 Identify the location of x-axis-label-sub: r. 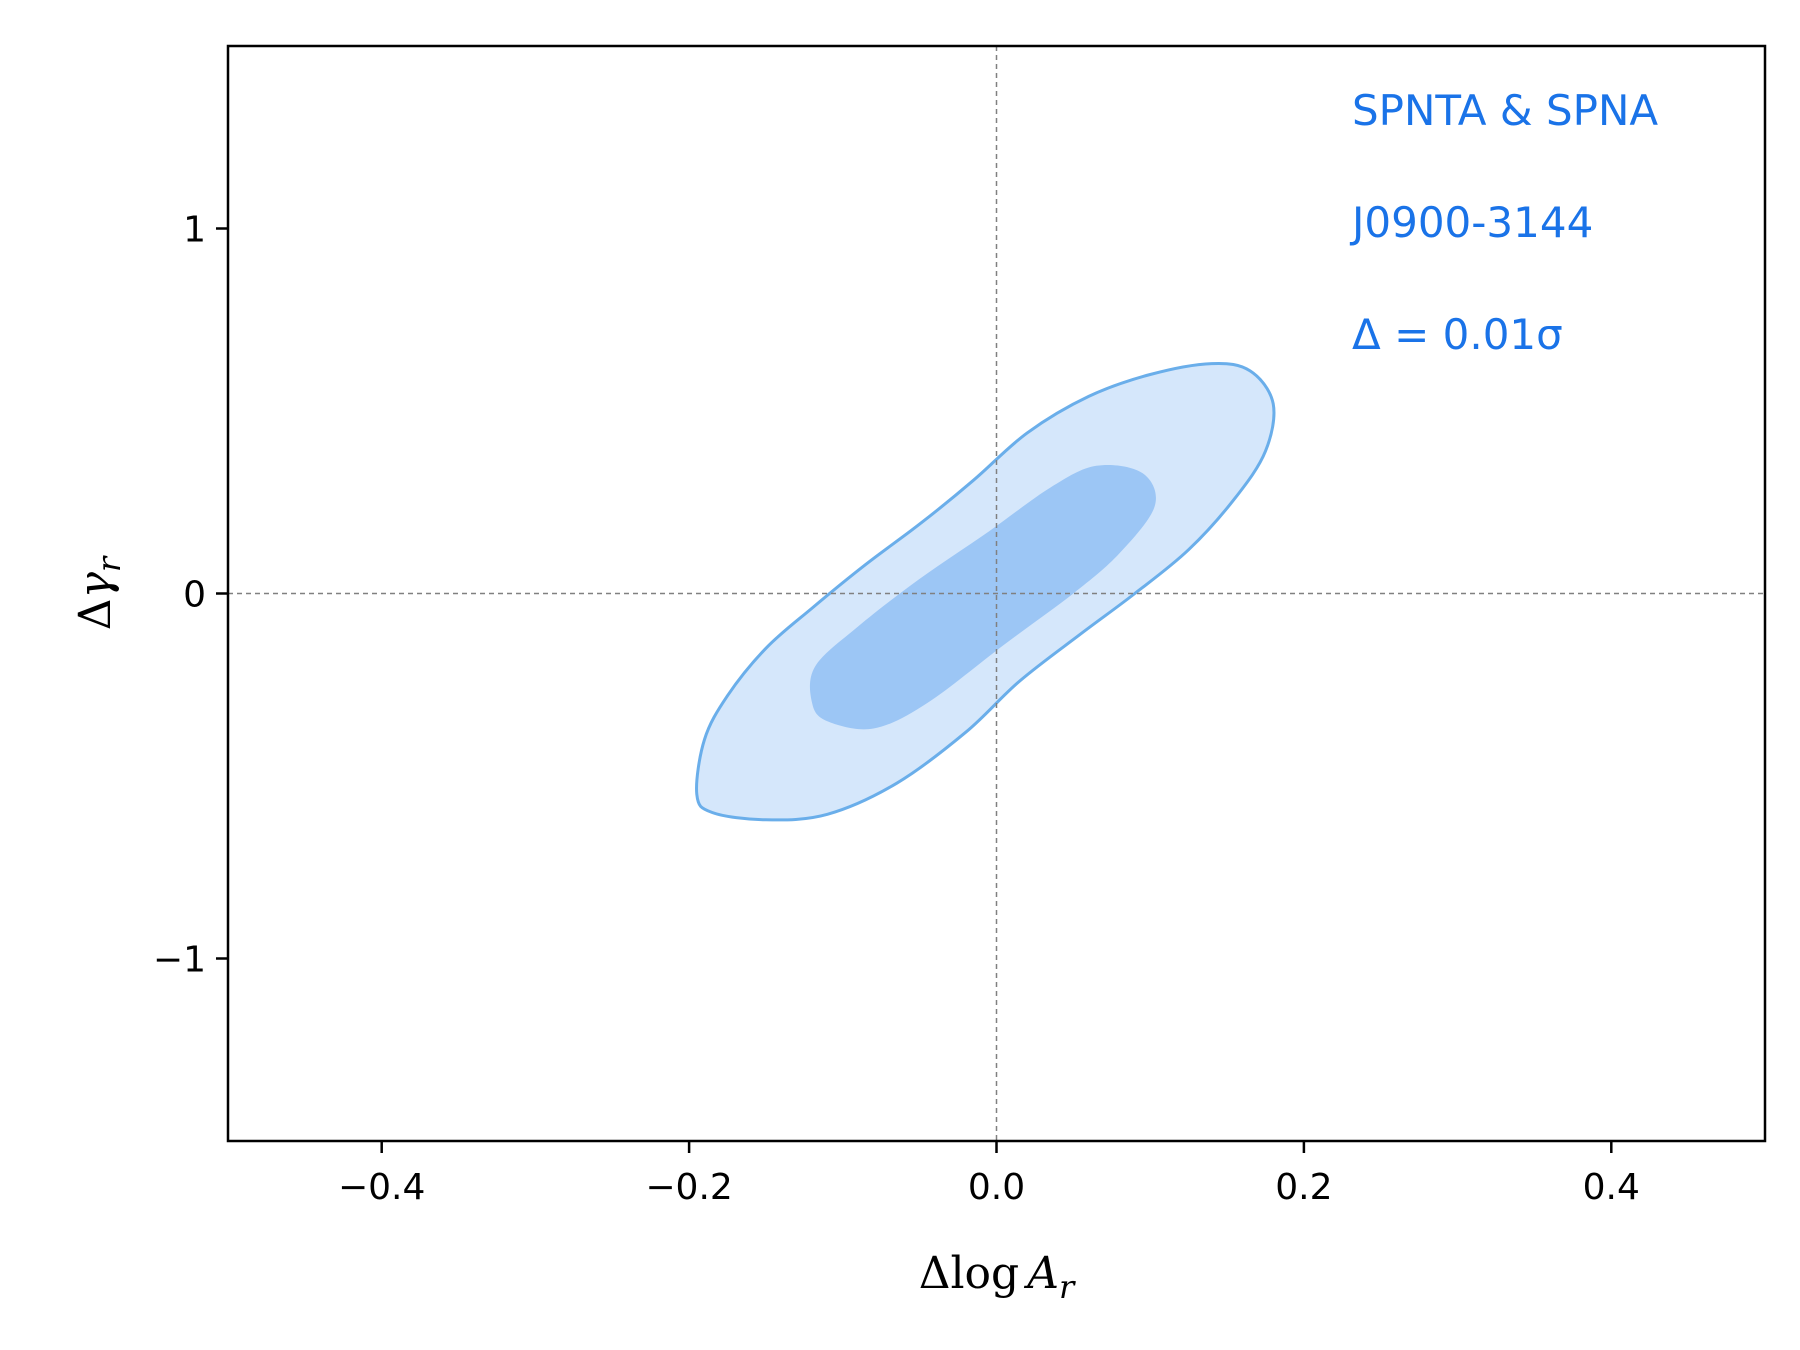
(1067, 1287).